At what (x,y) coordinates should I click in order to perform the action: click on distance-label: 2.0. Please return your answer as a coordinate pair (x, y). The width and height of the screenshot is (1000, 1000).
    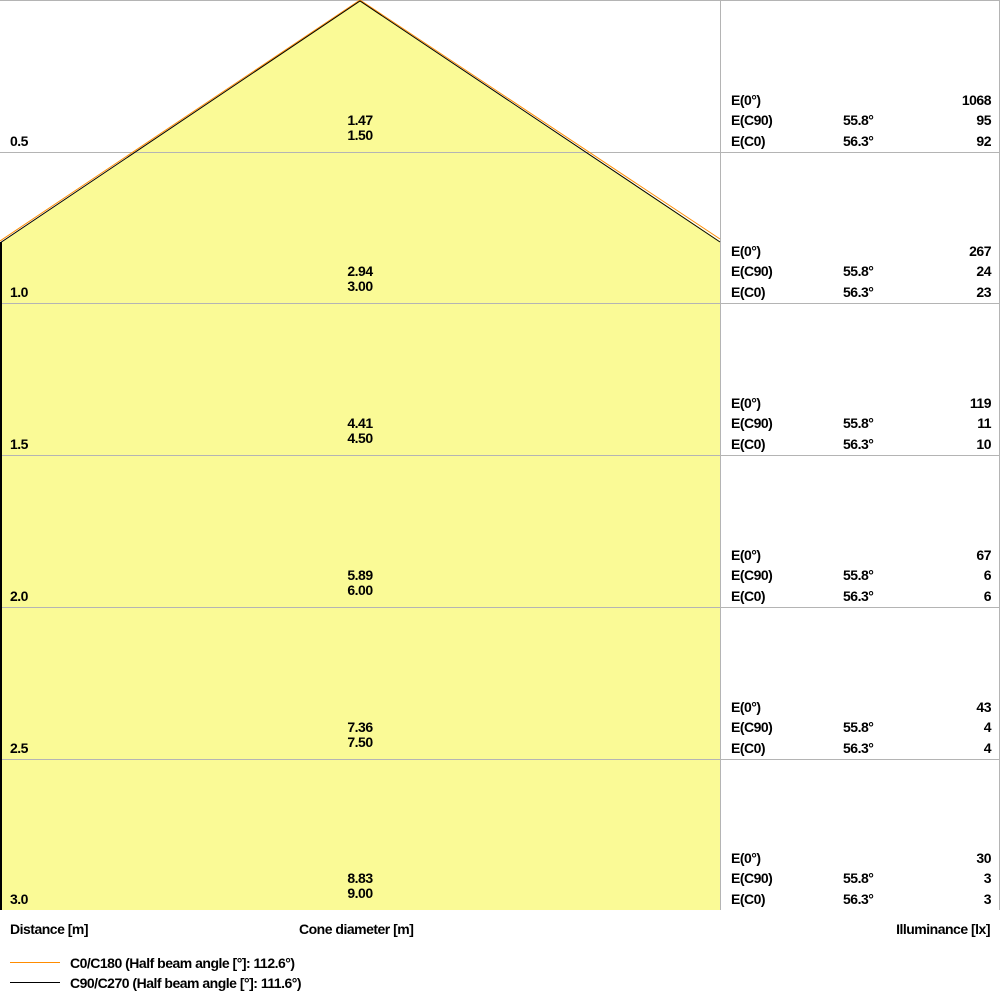
    Looking at the image, I should click on (19, 596).